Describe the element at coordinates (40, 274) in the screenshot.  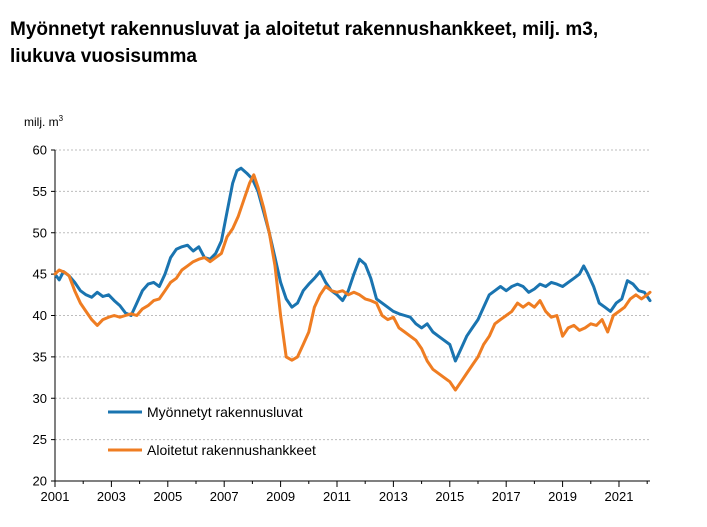
I see `y-tick-label-45: 45` at that location.